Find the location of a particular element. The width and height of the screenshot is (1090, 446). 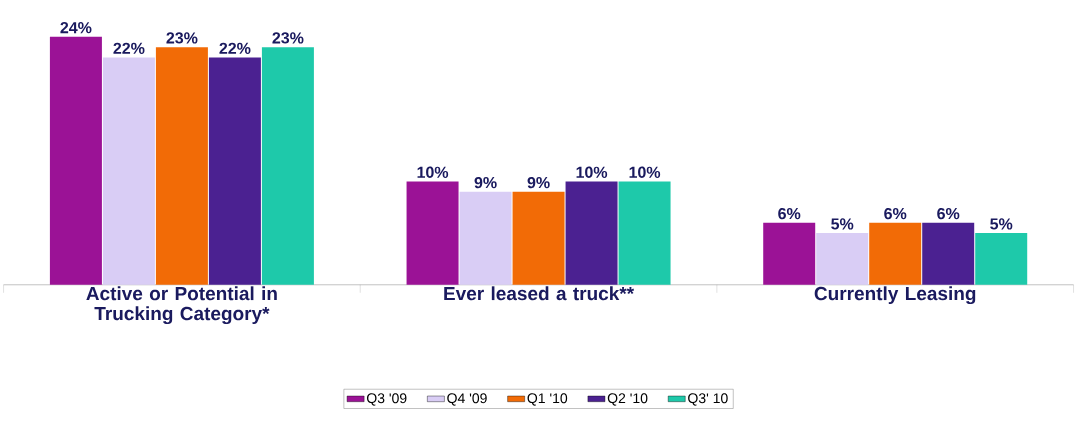

x-tick-label: Currently Leasing is located at coordinates (895, 295).